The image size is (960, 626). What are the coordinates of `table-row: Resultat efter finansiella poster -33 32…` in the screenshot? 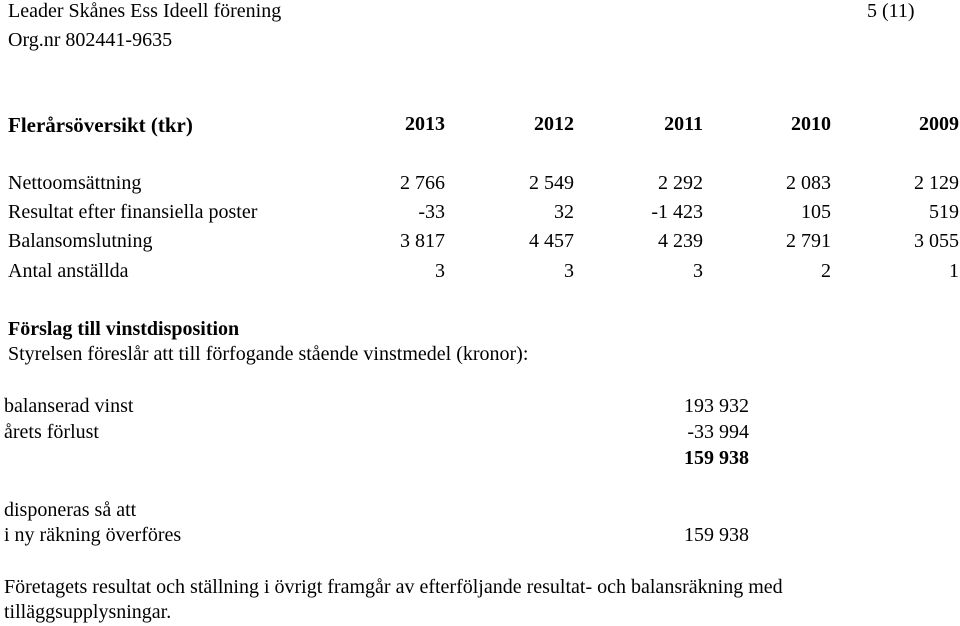 It's located at (480, 215).